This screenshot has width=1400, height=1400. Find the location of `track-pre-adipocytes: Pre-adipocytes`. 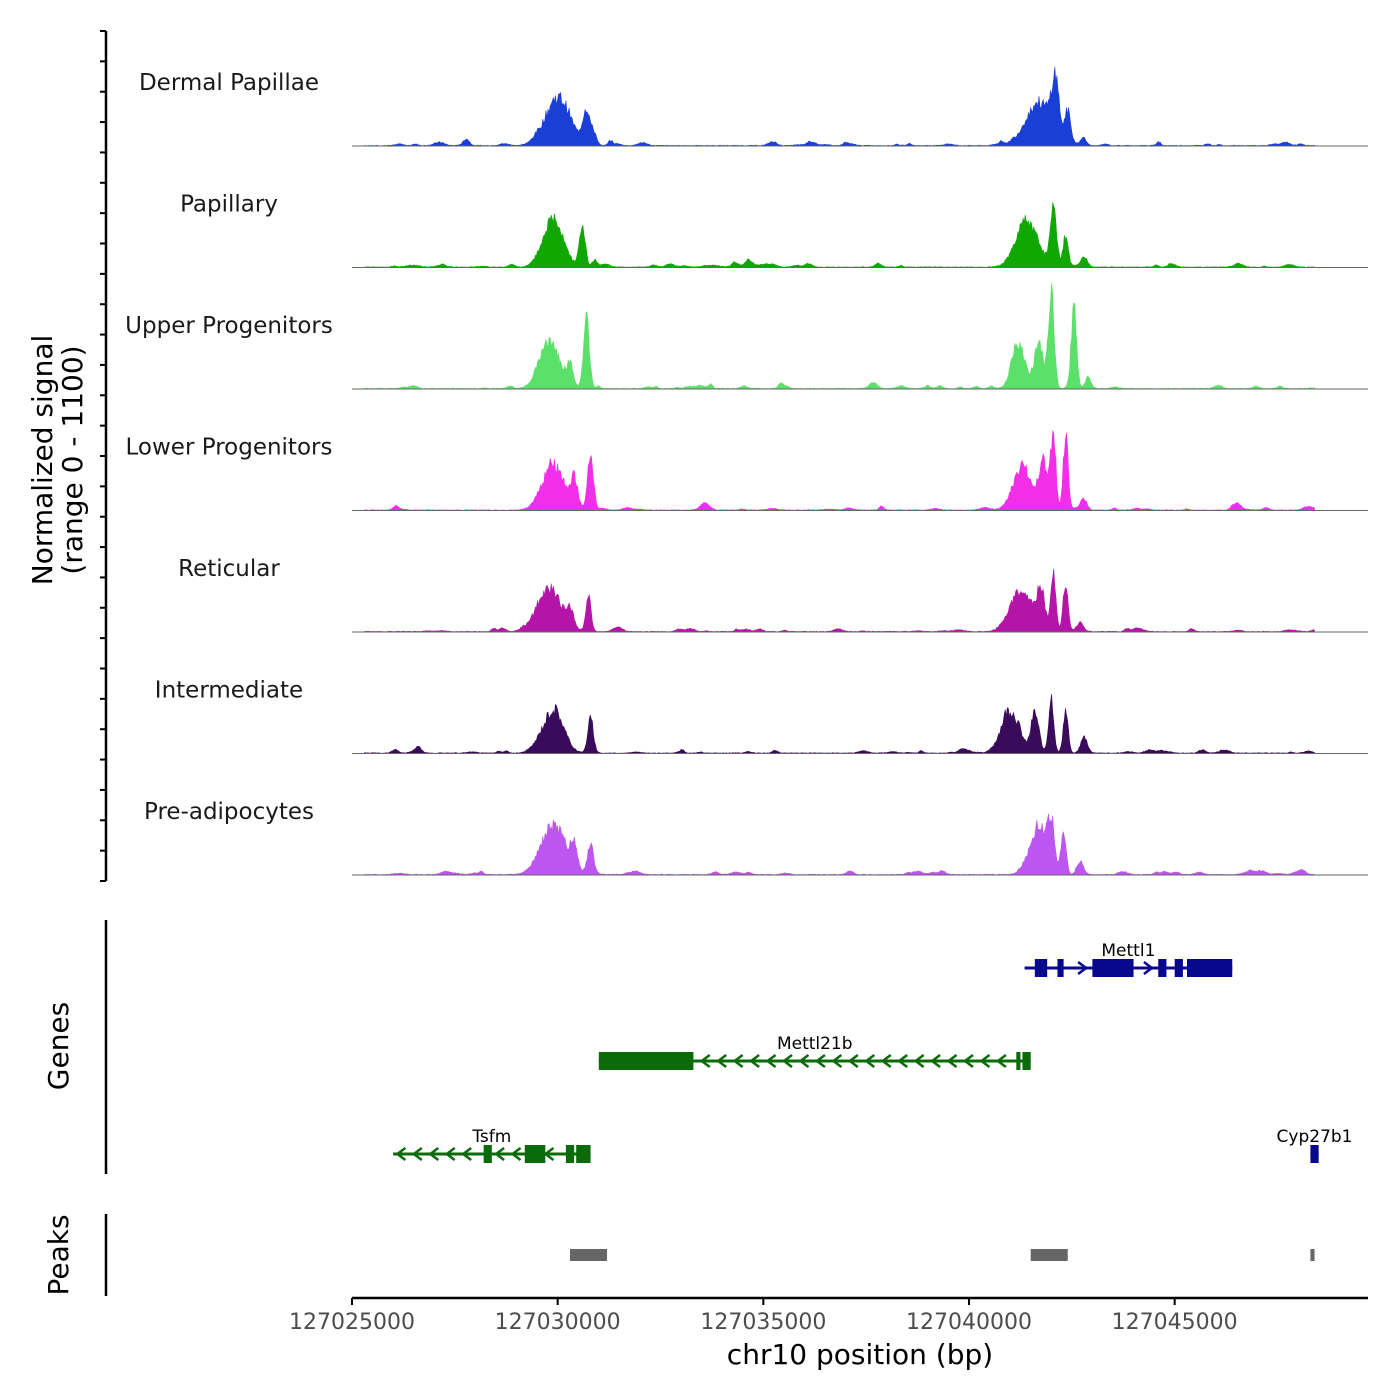

track-pre-adipocytes: Pre-adipocytes is located at coordinates (756, 837).